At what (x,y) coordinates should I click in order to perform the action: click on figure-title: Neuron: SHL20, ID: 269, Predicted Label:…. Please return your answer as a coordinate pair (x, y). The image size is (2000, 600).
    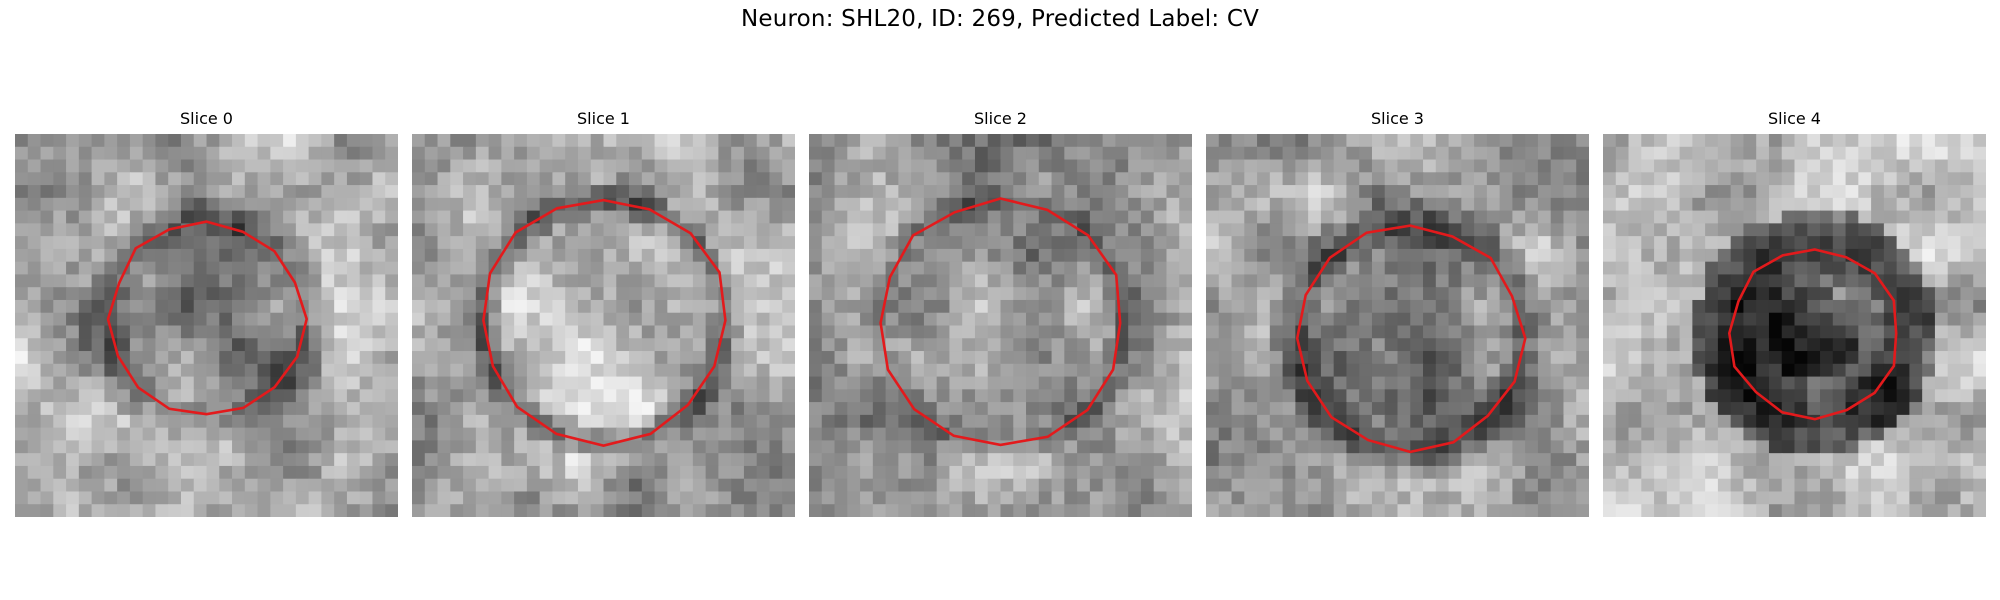
    Looking at the image, I should click on (1000, 19).